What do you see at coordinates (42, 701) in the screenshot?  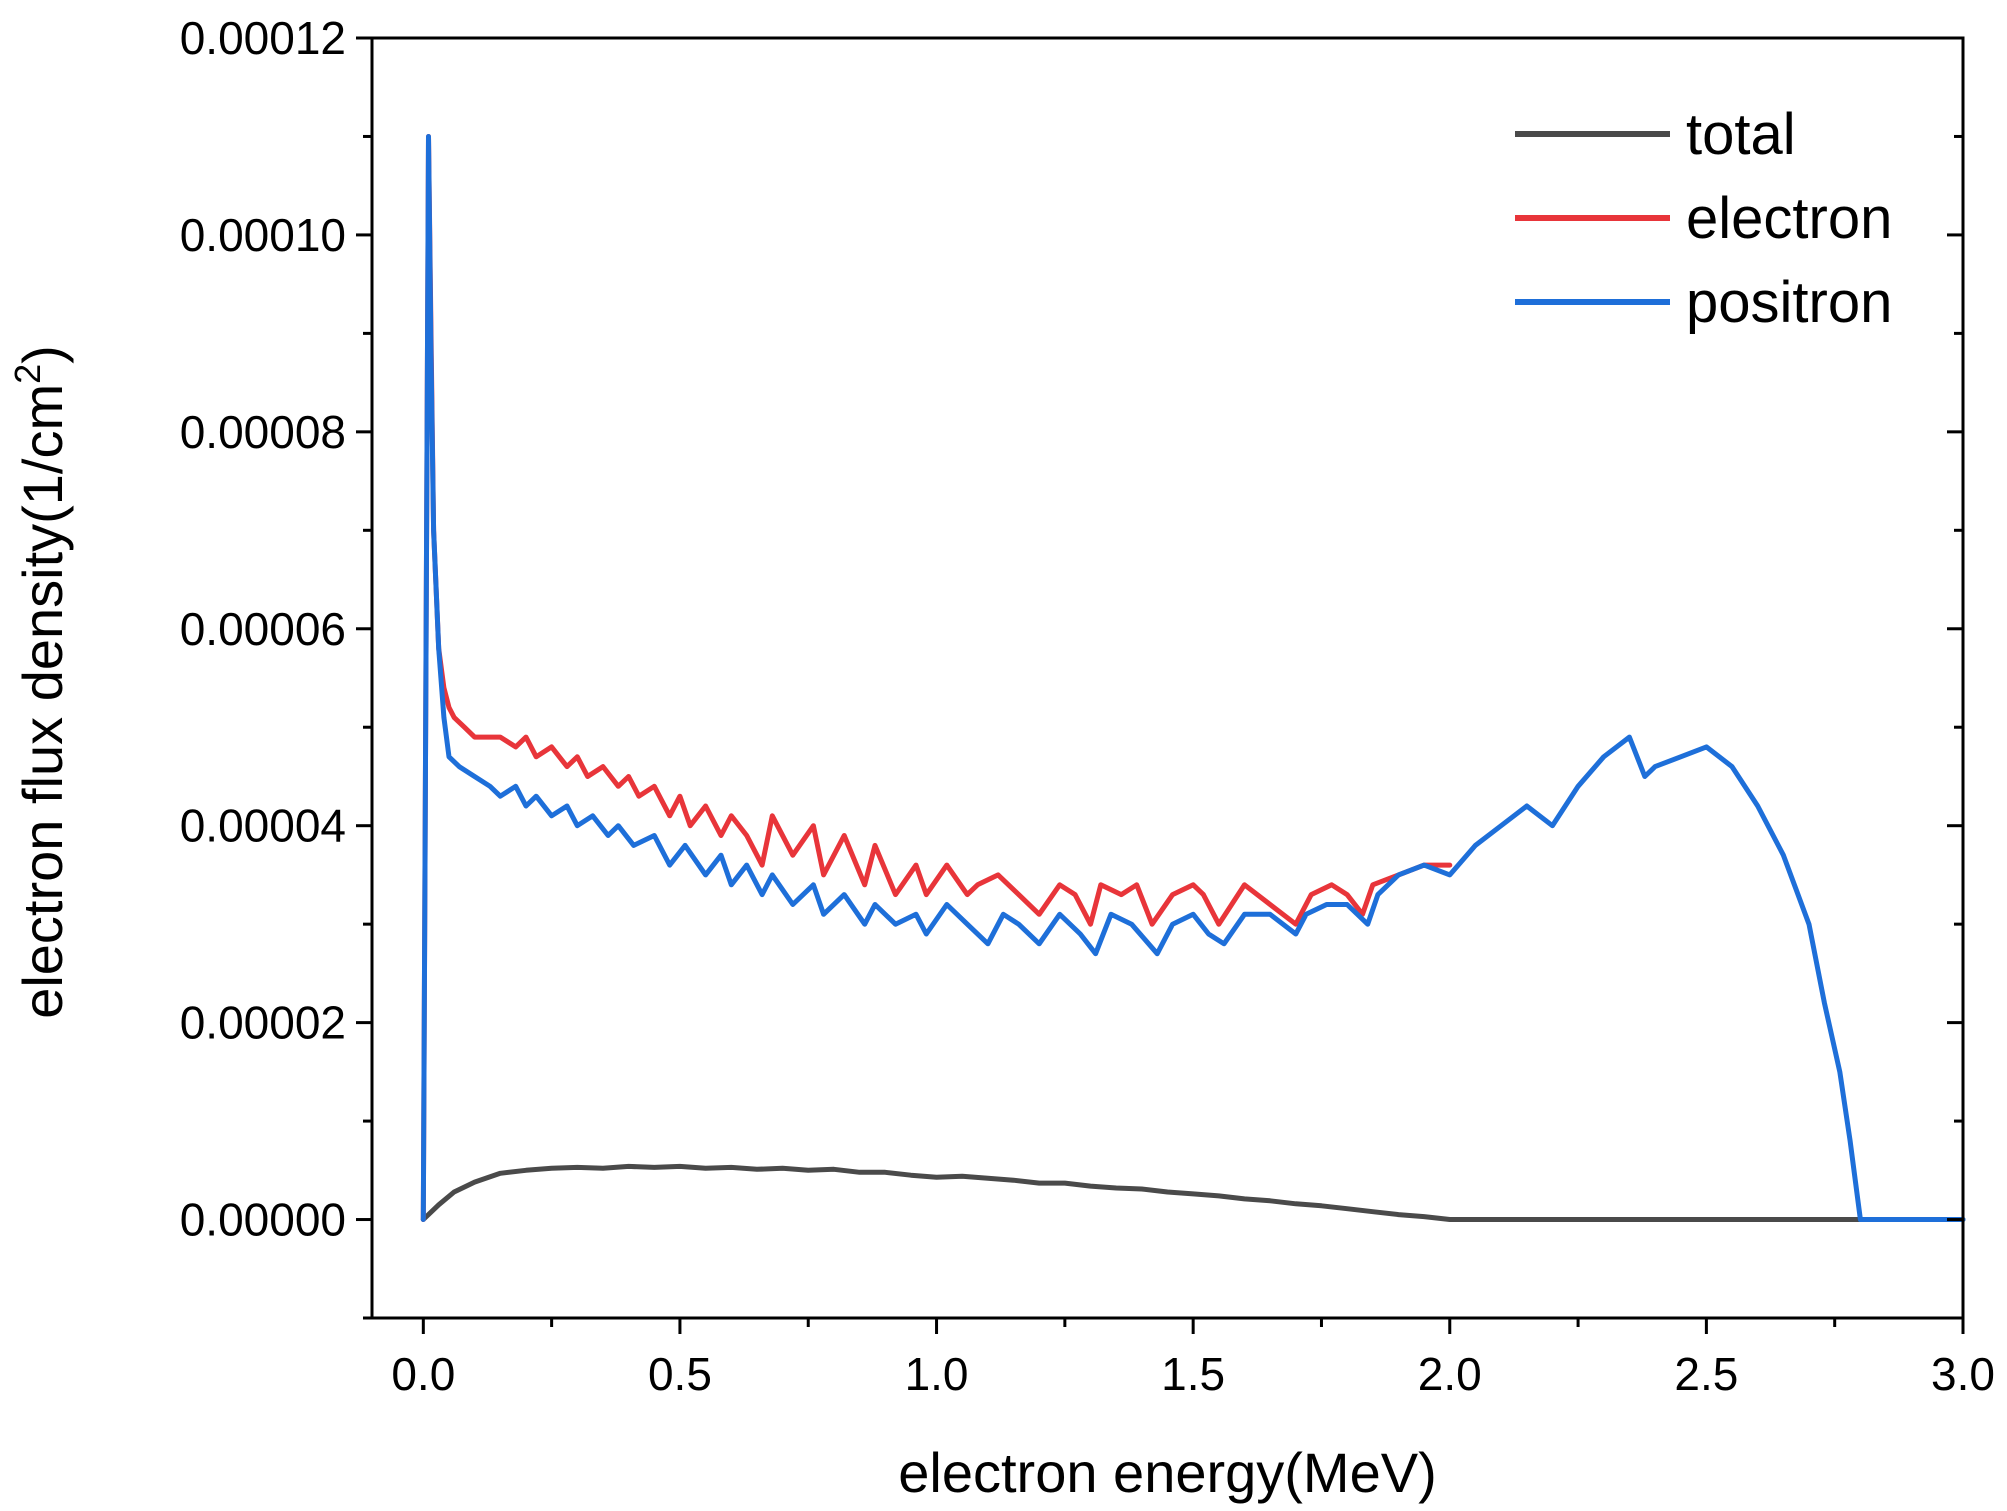 I see `y-axis-title-main: electron flux density(1/cm` at bounding box center [42, 701].